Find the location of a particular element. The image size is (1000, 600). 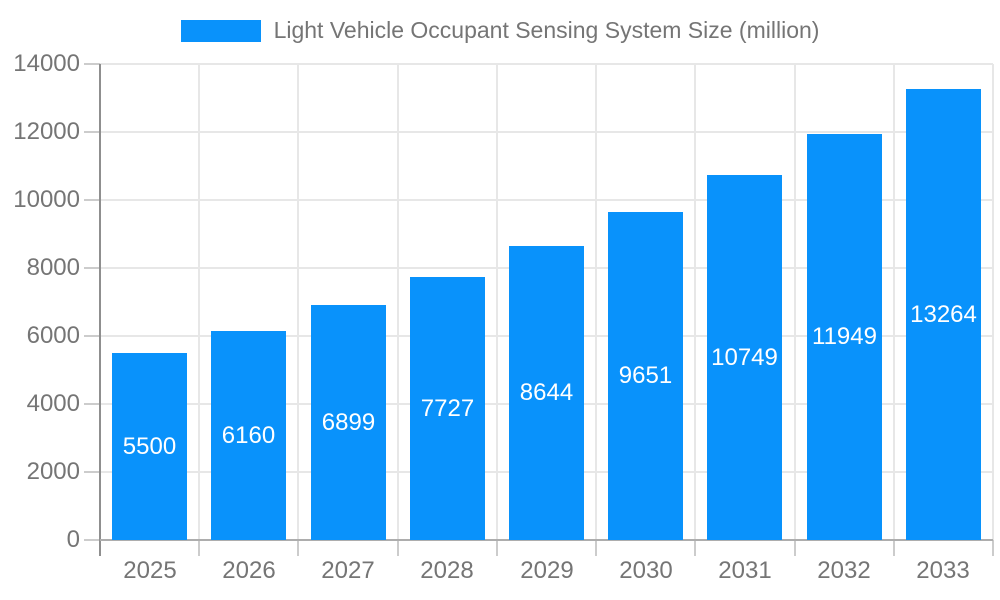

x-tick-label: 2031 is located at coordinates (745, 570).